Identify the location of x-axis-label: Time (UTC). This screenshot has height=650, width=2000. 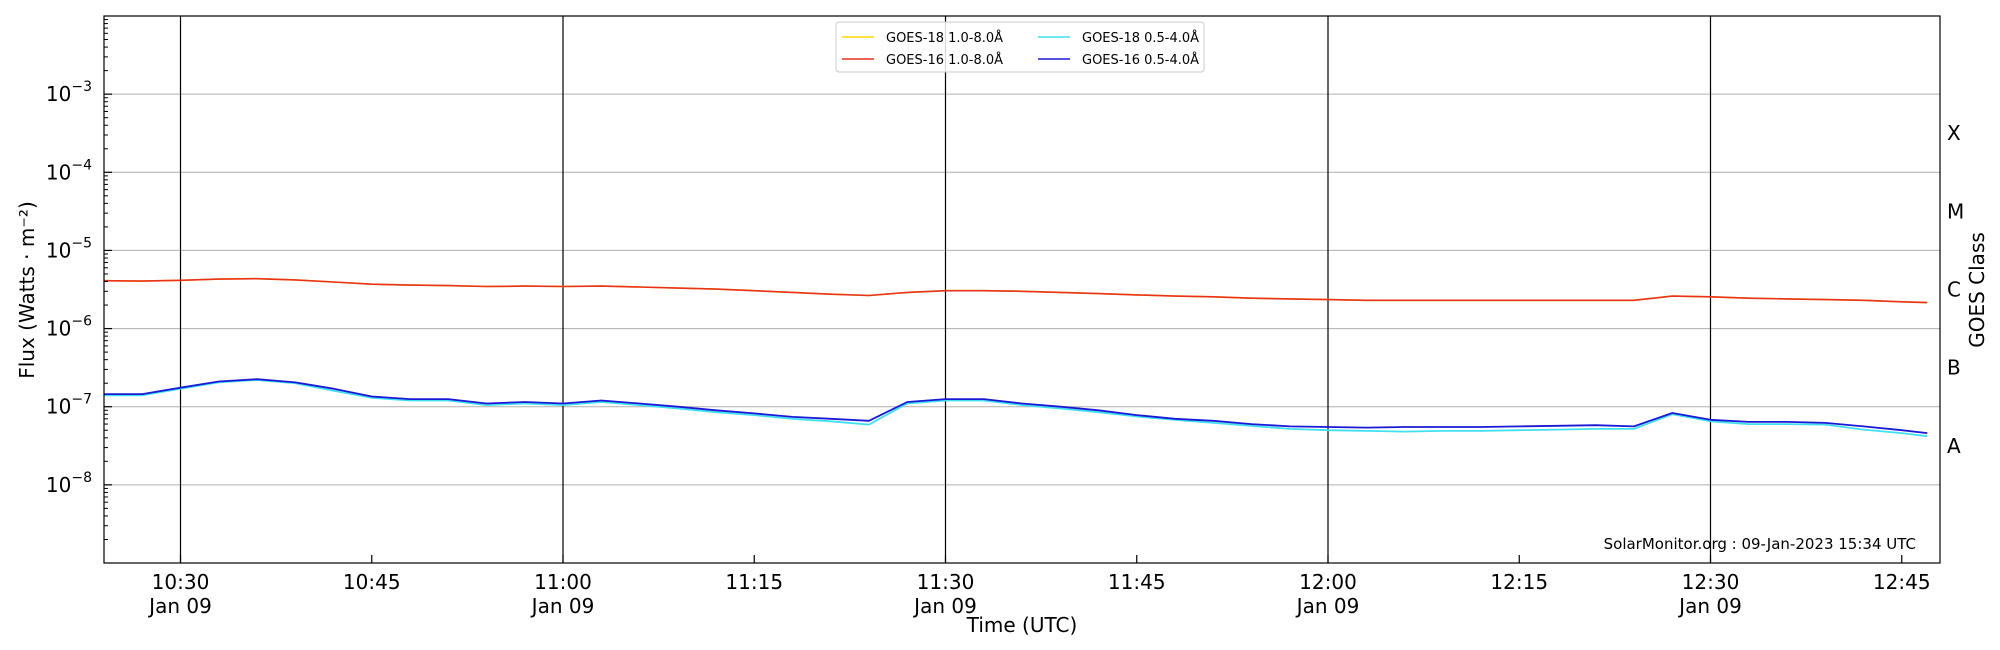
(1022, 625).